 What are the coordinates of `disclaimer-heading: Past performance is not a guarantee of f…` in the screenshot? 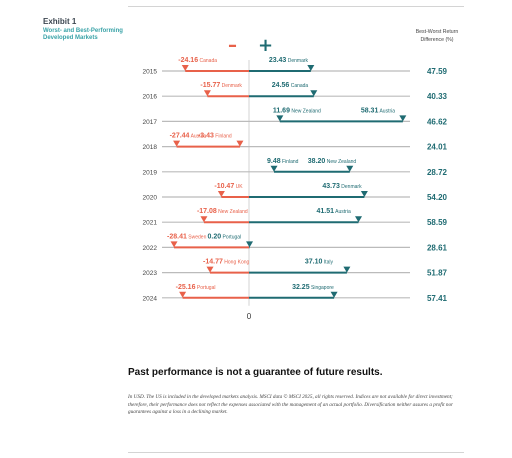 It's located at (255, 372).